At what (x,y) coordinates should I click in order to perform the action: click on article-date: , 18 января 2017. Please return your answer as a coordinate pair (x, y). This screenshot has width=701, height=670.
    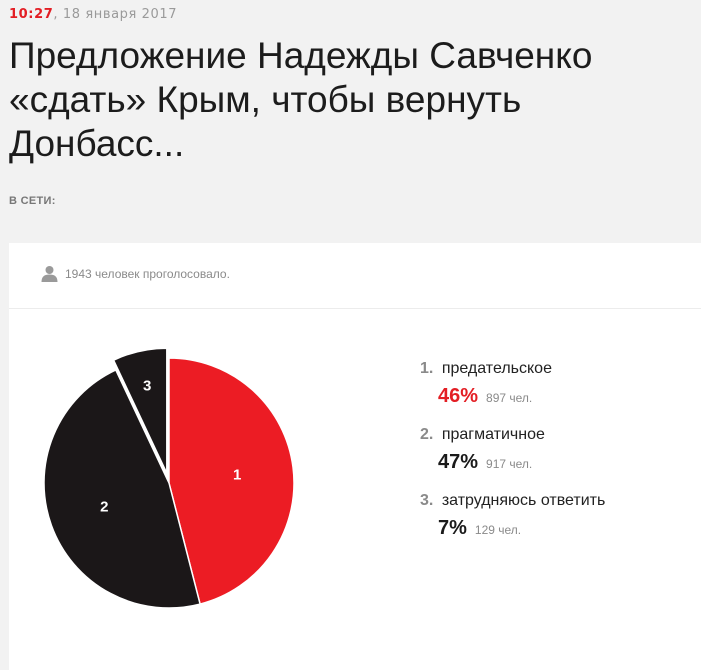
    Looking at the image, I should click on (115, 14).